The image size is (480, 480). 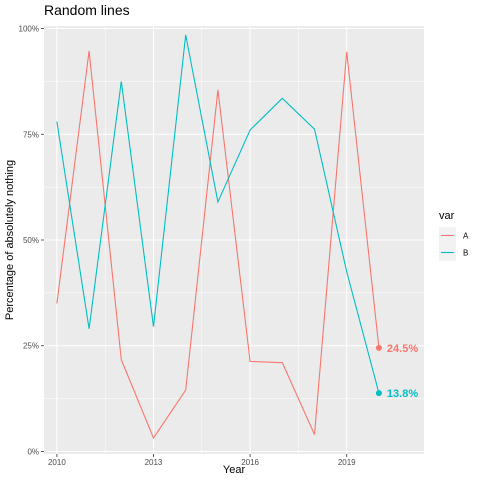 What do you see at coordinates (447, 216) in the screenshot?
I see `legend-title: var` at bounding box center [447, 216].